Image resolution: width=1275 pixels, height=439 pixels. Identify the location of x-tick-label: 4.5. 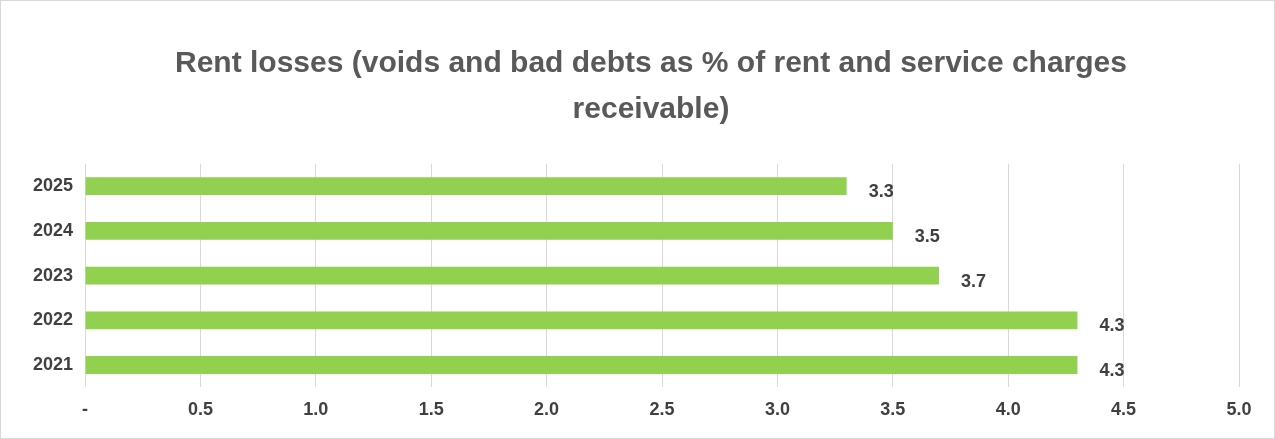
(1124, 409).